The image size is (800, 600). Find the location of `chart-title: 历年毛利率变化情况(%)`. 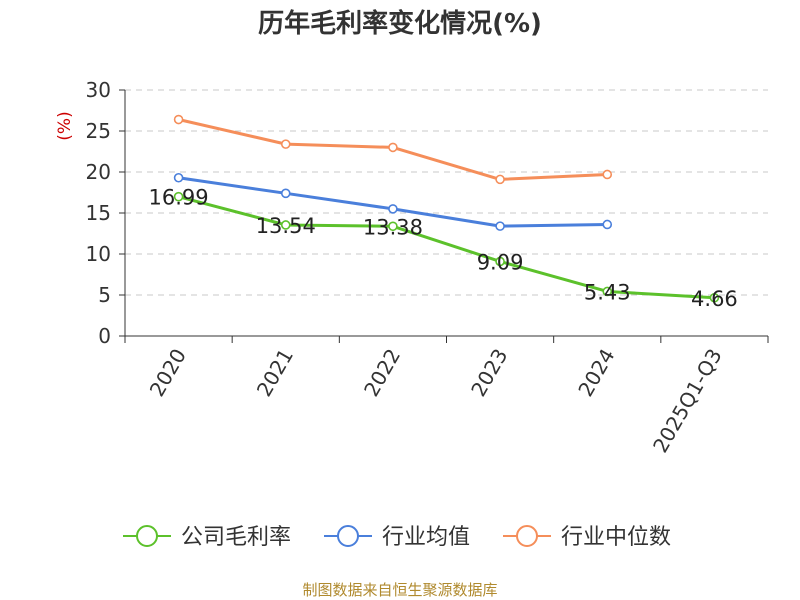

chart-title: 历年毛利率变化情况(%) is located at coordinates (400, 23).